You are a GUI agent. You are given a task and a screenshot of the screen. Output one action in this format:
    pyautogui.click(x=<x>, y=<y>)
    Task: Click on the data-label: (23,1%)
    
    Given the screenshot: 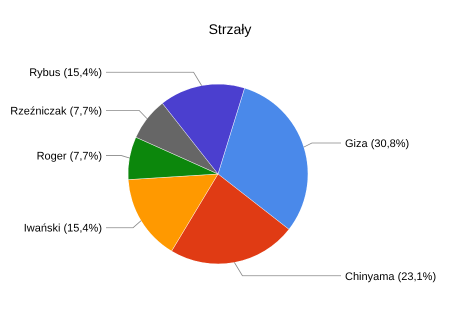 What is the action you would take?
    pyautogui.click(x=415, y=276)
    